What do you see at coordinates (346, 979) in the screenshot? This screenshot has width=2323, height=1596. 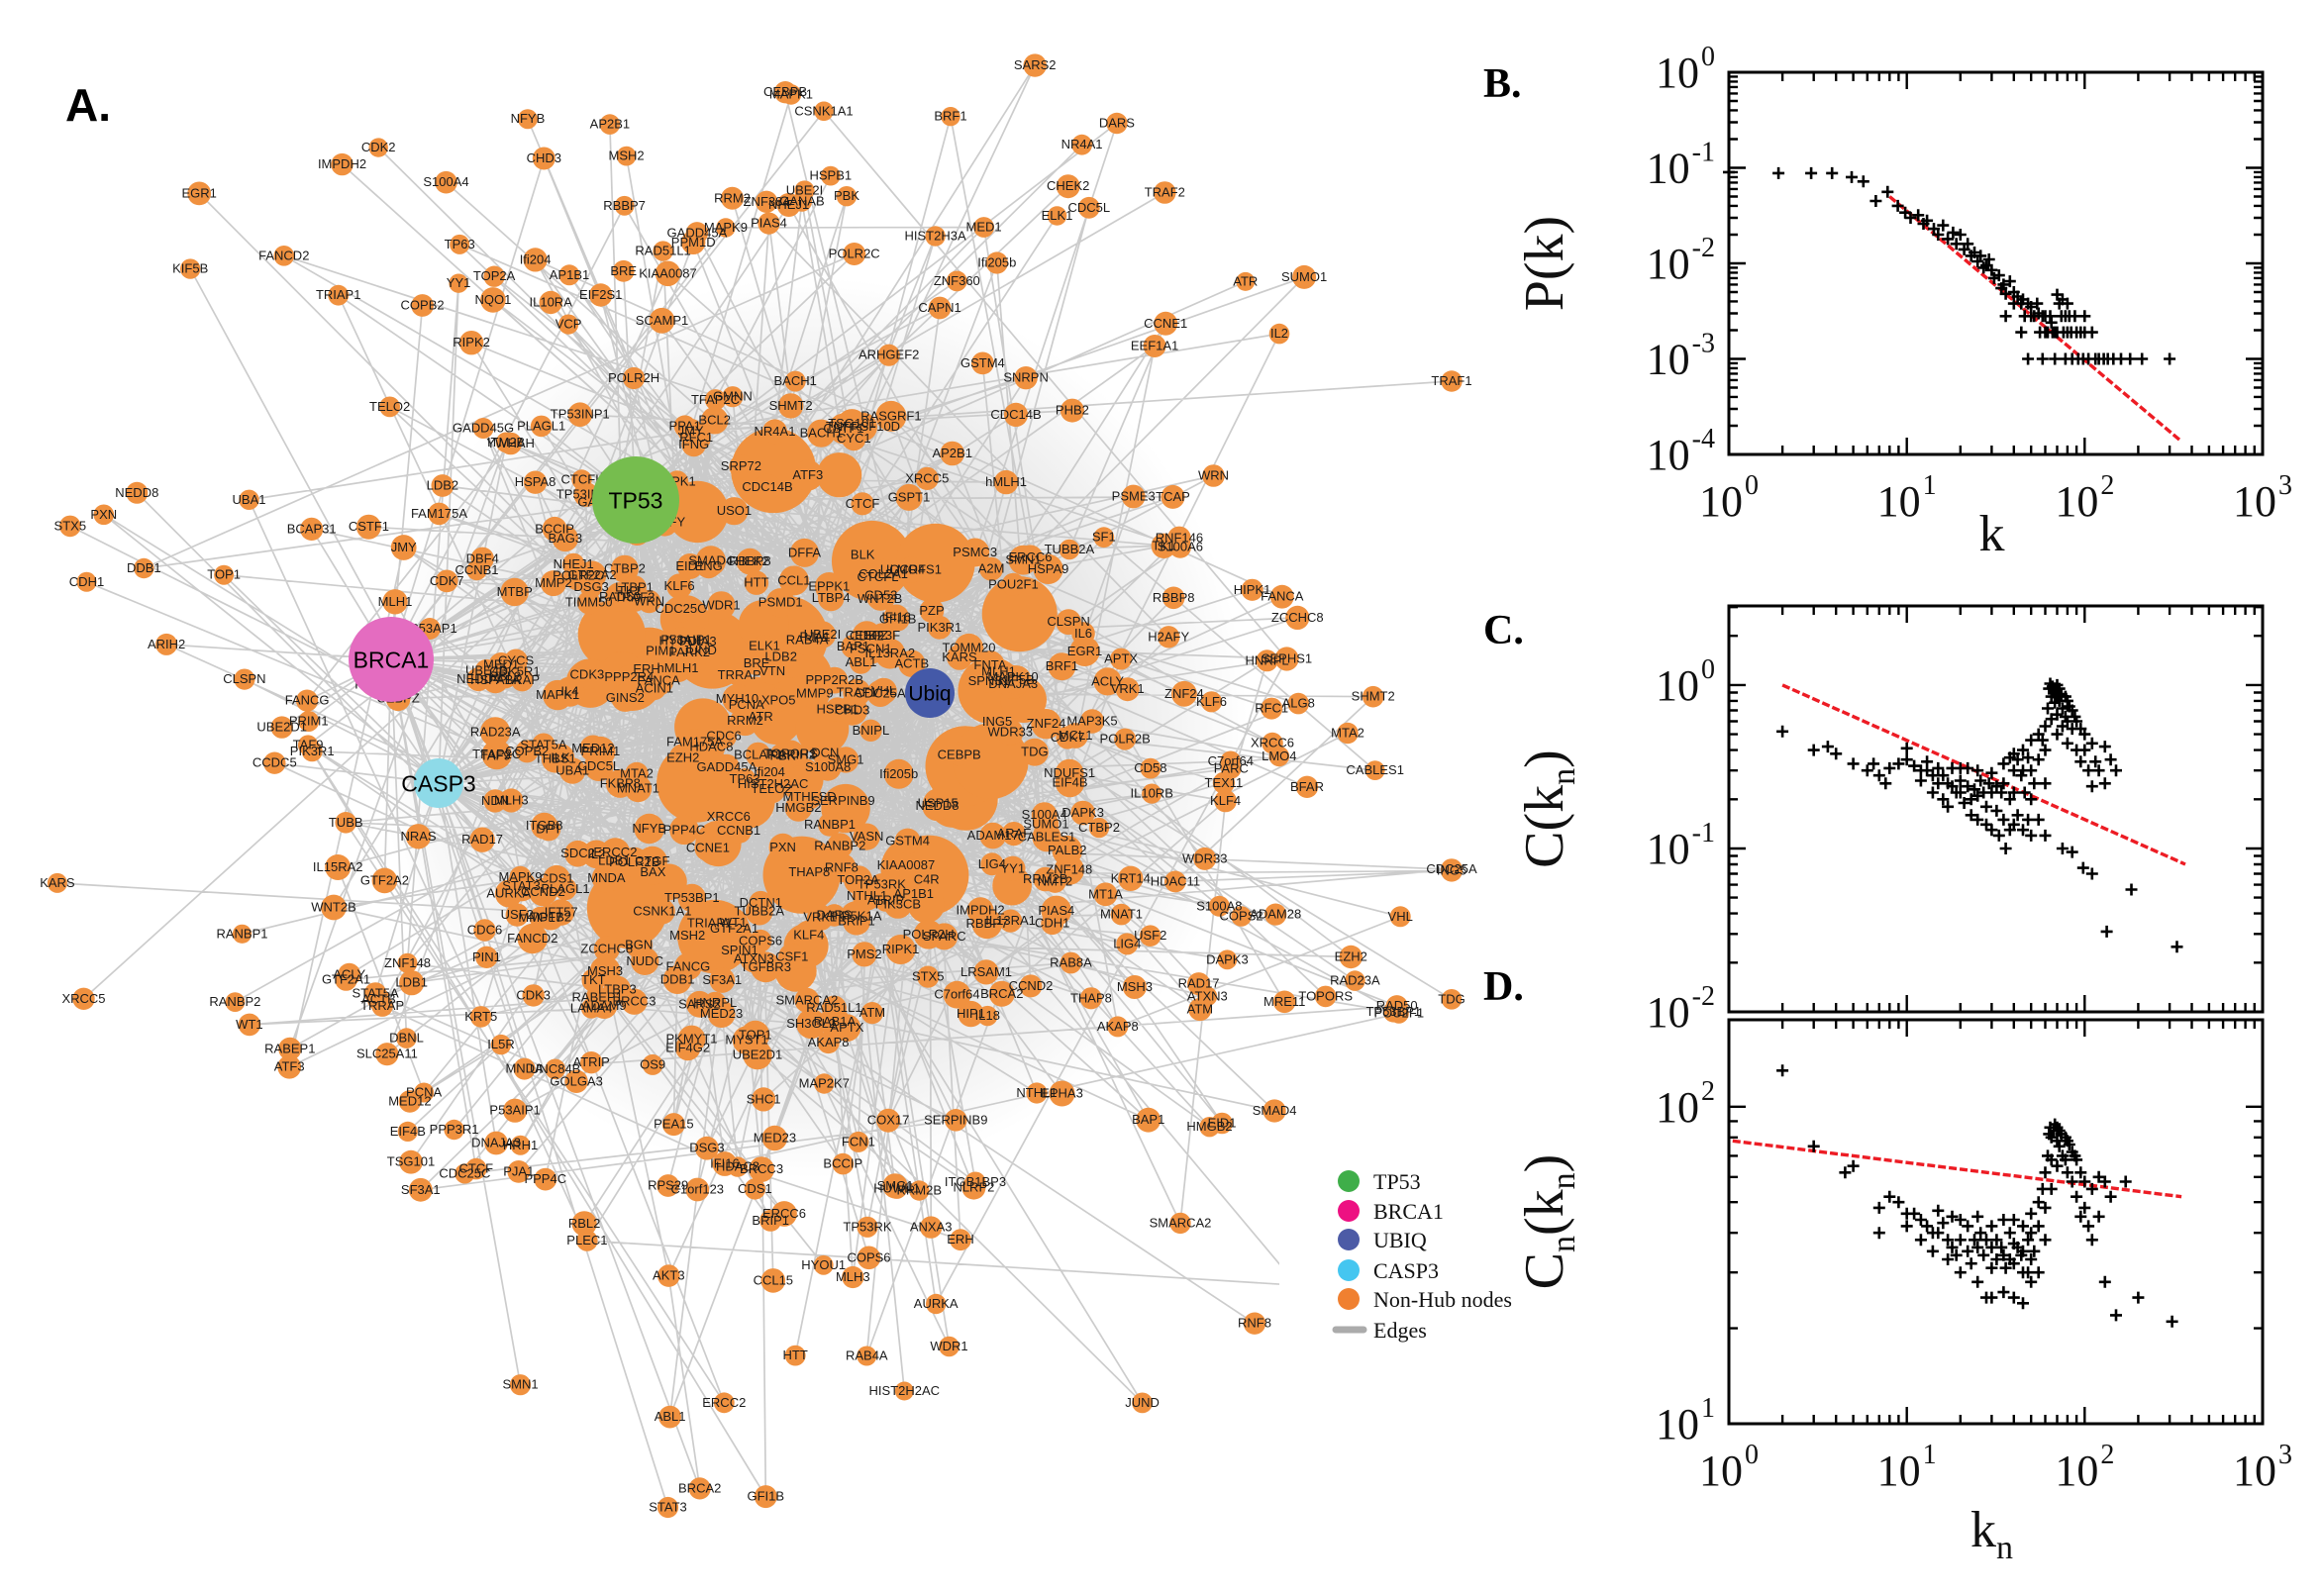 I see `gene-node-label: GTF2A1` at bounding box center [346, 979].